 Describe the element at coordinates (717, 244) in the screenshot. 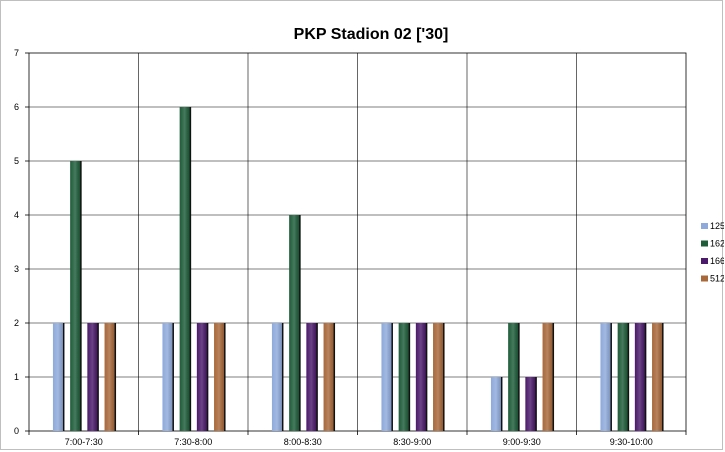

I see `legend-label-162: 162` at that location.